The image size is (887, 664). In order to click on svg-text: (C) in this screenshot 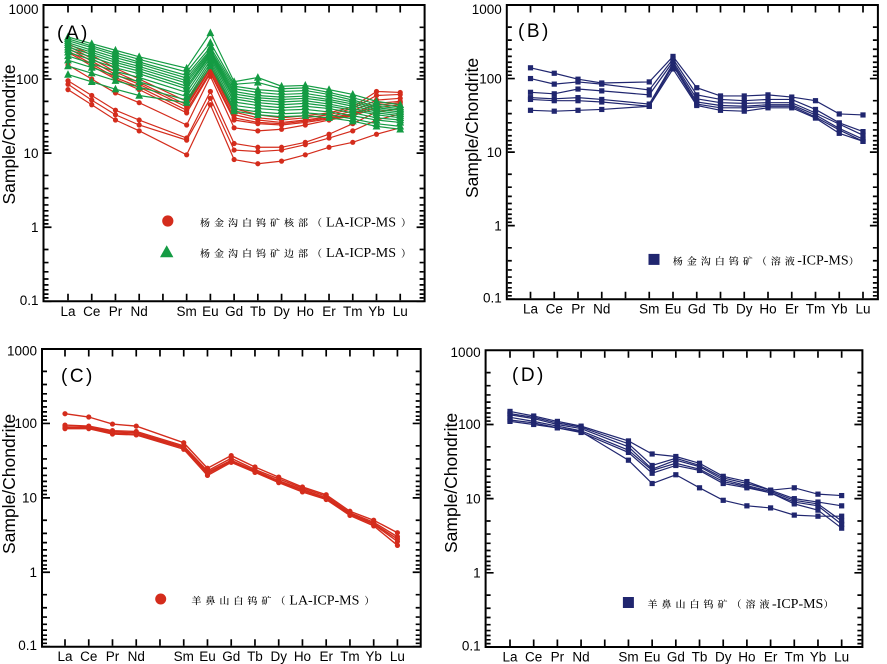, I will do `click(78, 376)`.